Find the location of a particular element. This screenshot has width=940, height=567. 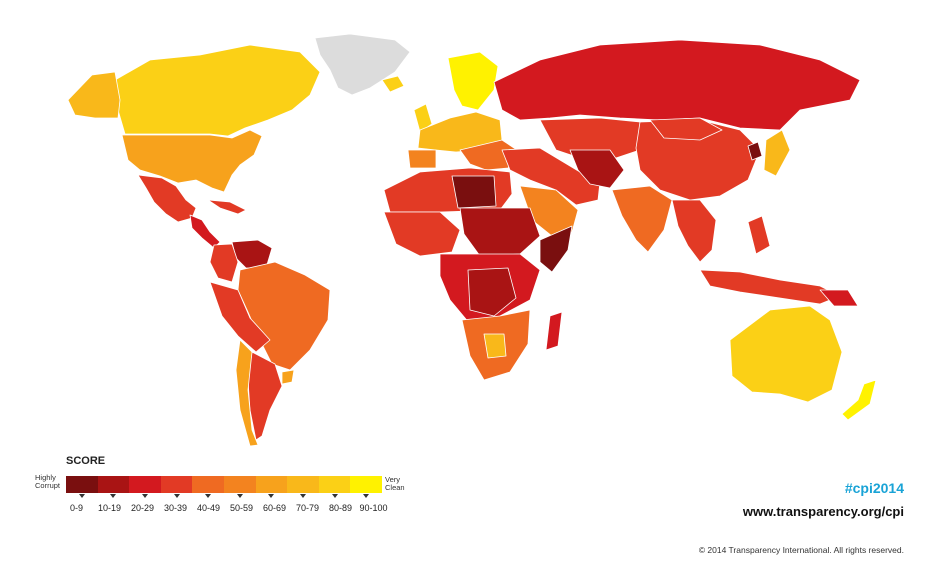

country-usa is located at coordinates (192, 161).